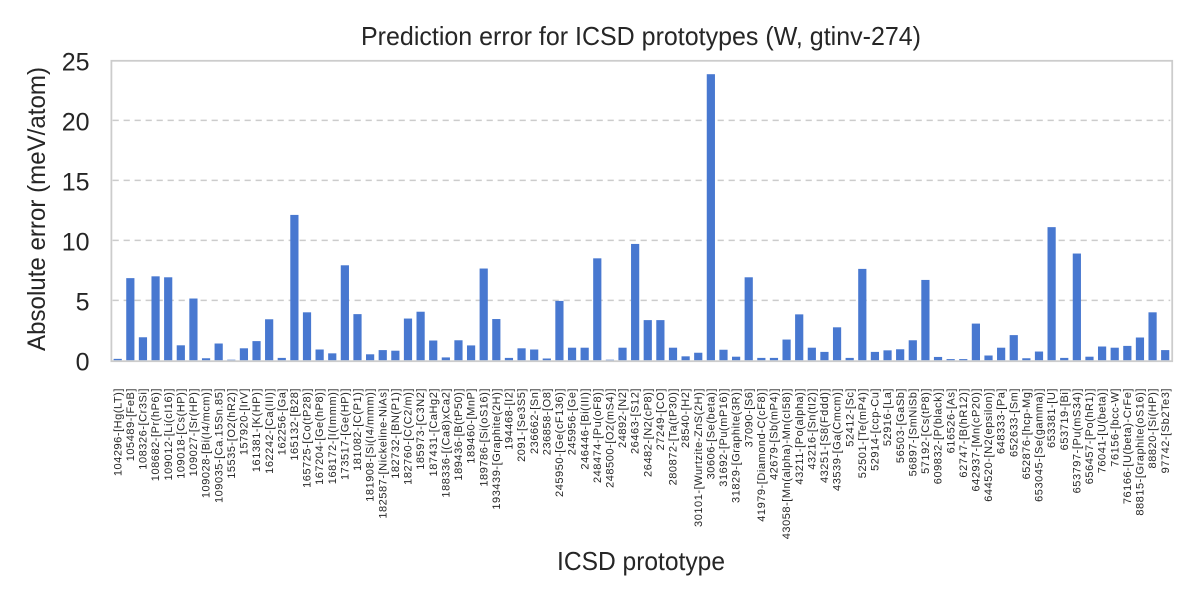 This screenshot has width=1200, height=600. Describe the element at coordinates (724, 437) in the screenshot. I see `svg-text: 31692-[Pu(mP16)]` at that location.